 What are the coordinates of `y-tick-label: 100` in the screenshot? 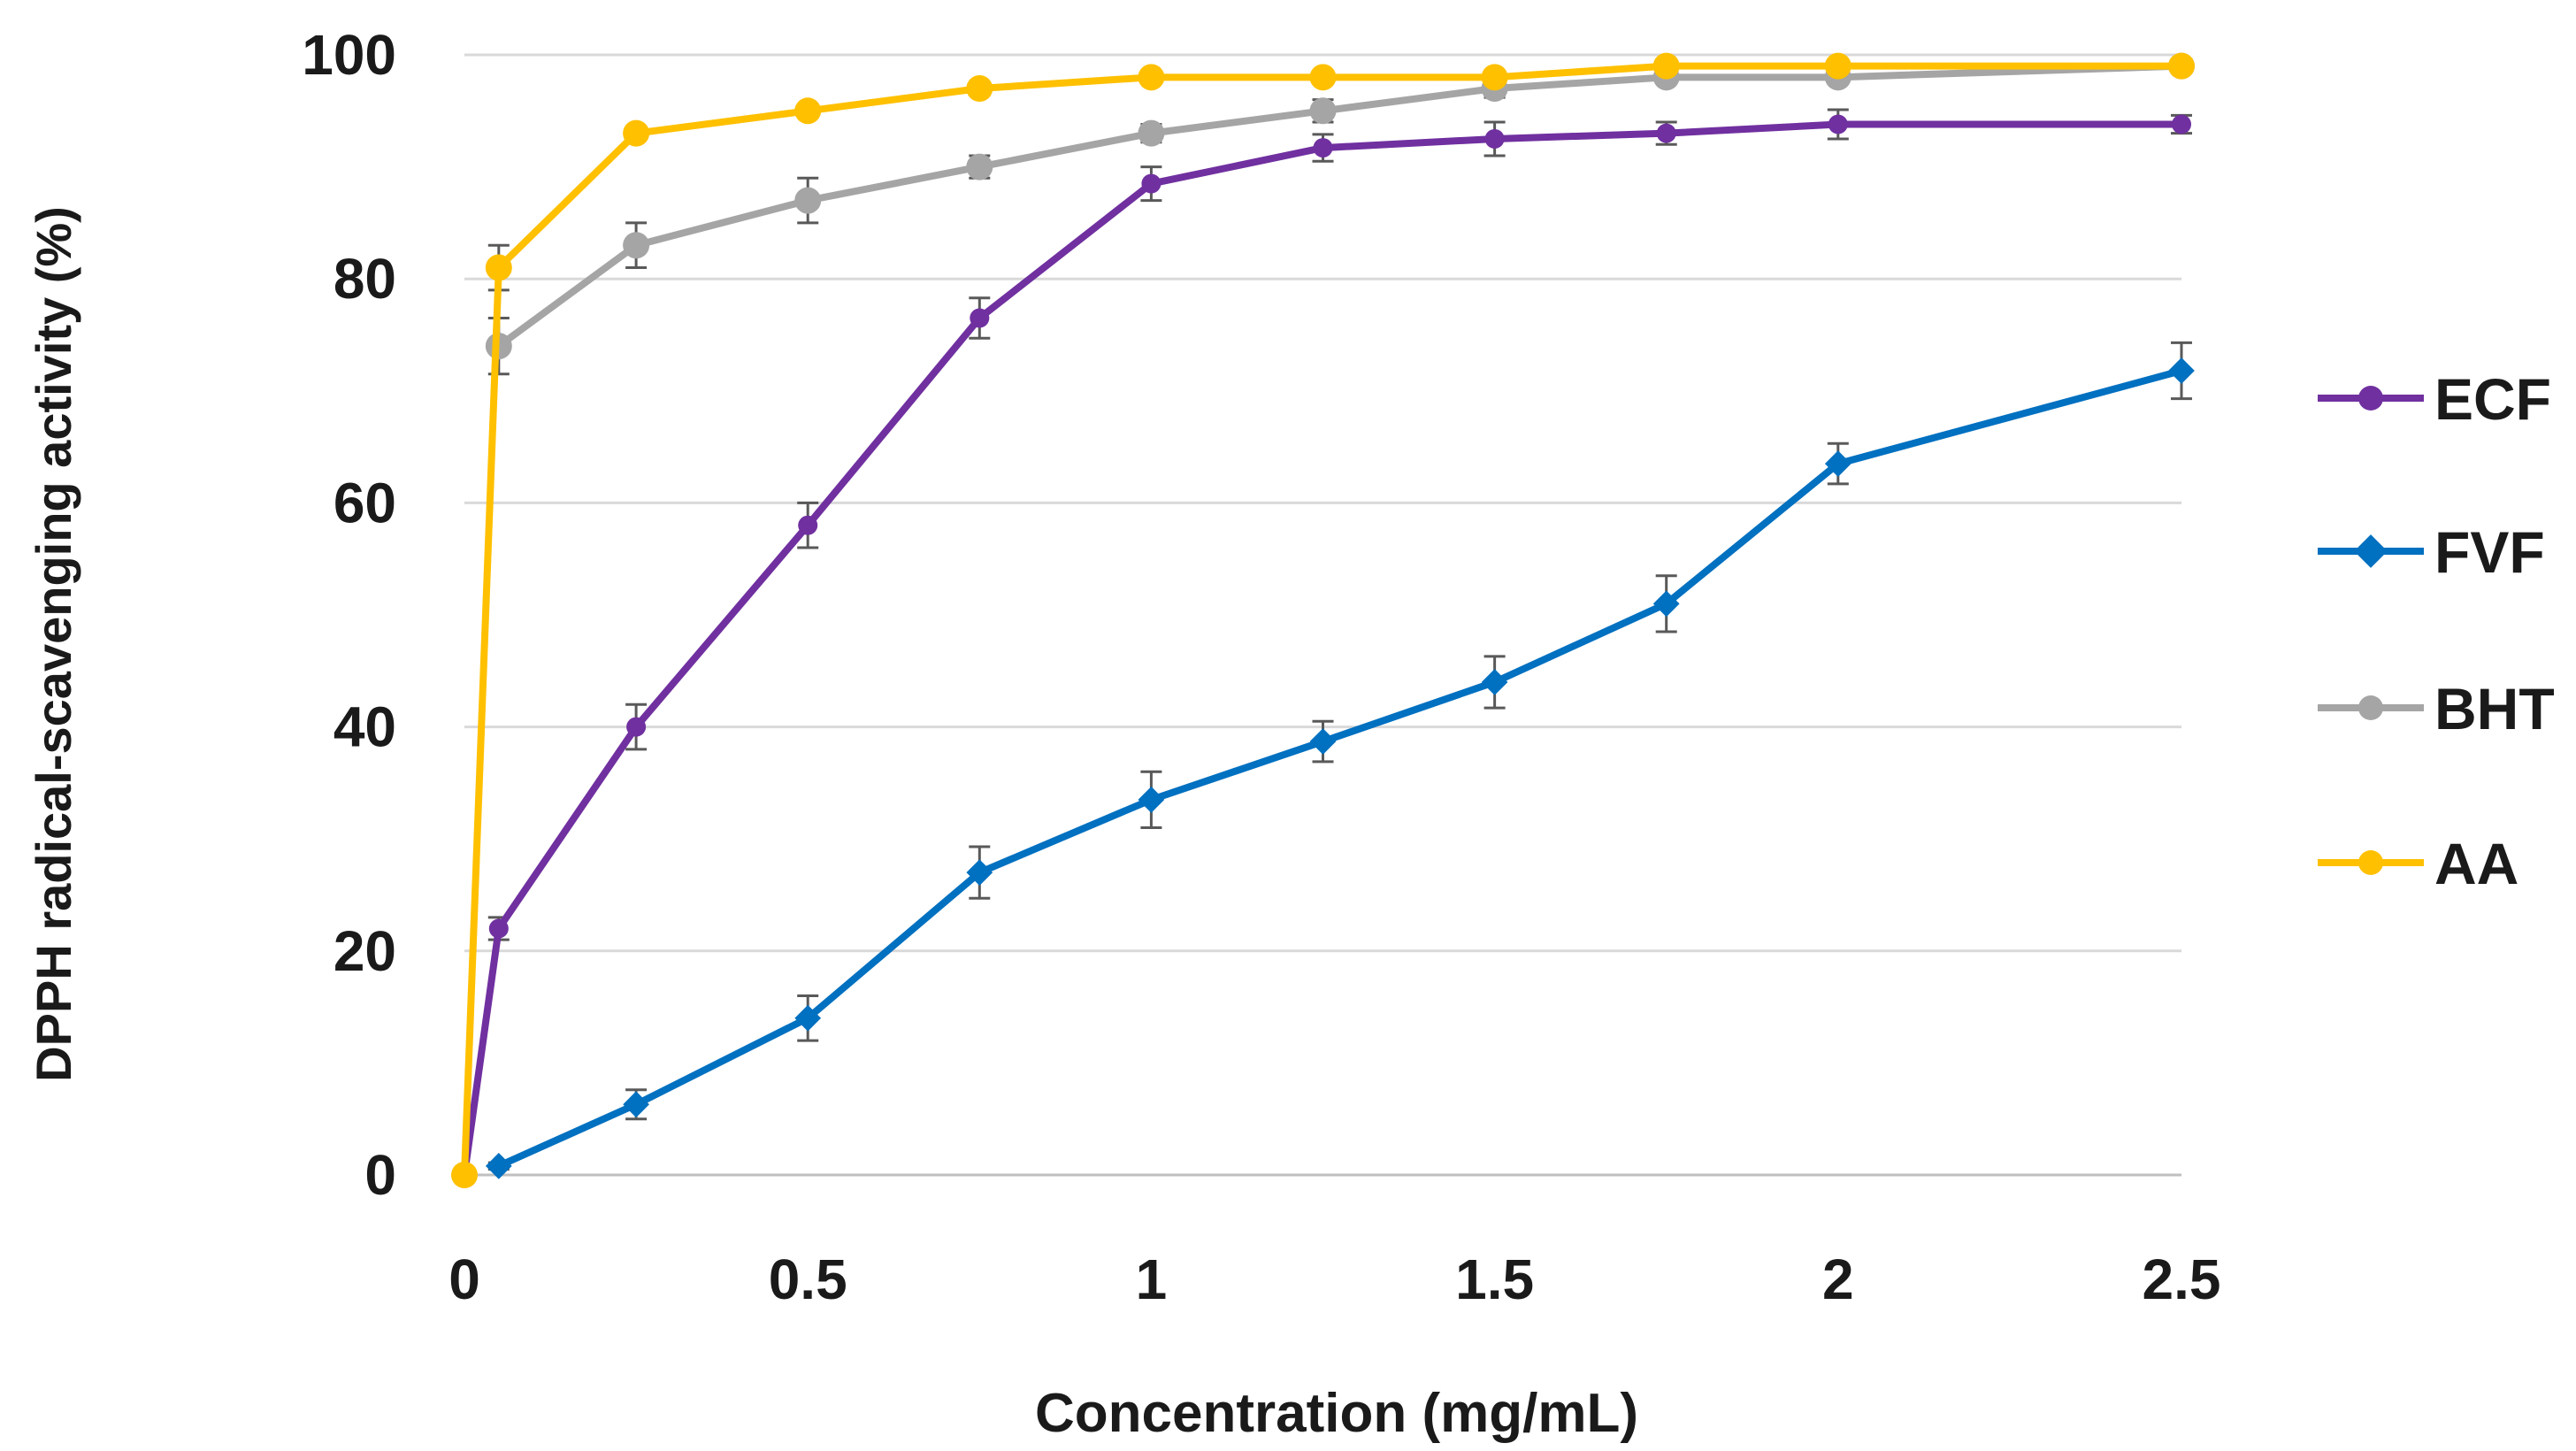 It's located at (349, 55).